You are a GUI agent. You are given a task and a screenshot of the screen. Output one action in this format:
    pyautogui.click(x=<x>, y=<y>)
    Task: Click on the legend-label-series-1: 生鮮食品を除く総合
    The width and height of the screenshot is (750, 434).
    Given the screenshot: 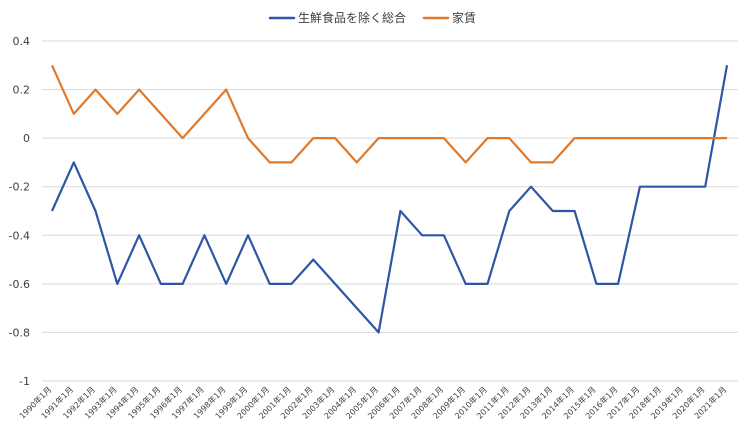 What is the action you would take?
    pyautogui.click(x=352, y=17)
    